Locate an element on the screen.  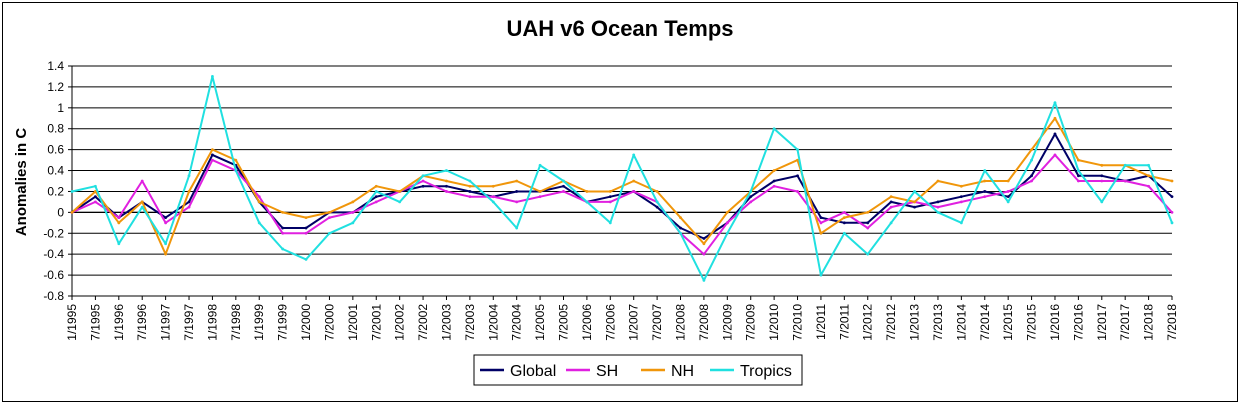
x-tick-label: 7/1999 is located at coordinates (283, 322).